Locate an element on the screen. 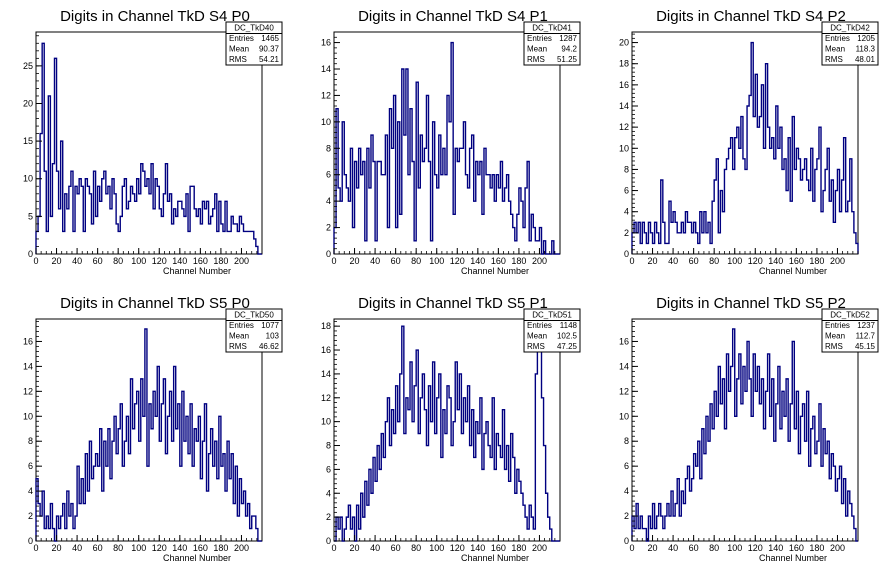 The width and height of the screenshot is (896, 574). x-tick-label: 120 is located at coordinates (159, 548).